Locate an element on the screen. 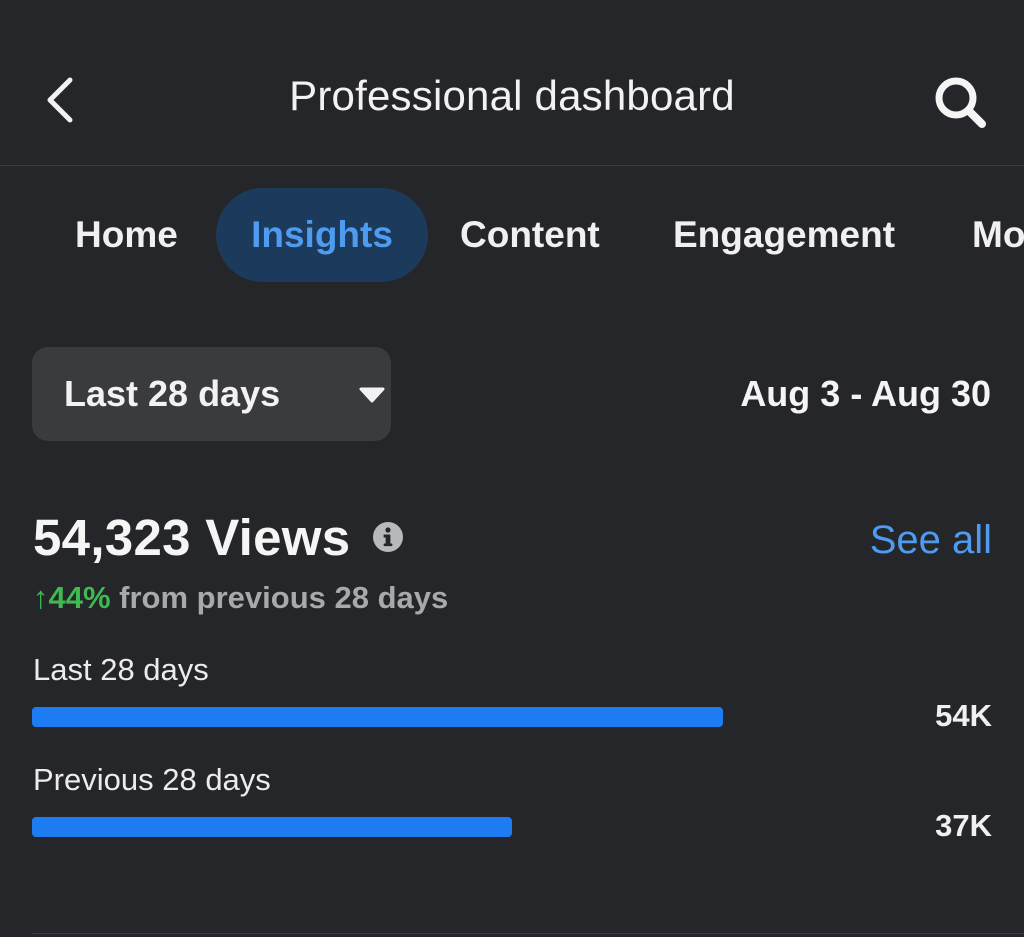 The height and width of the screenshot is (937, 1024). info-icon is located at coordinates (388, 537).